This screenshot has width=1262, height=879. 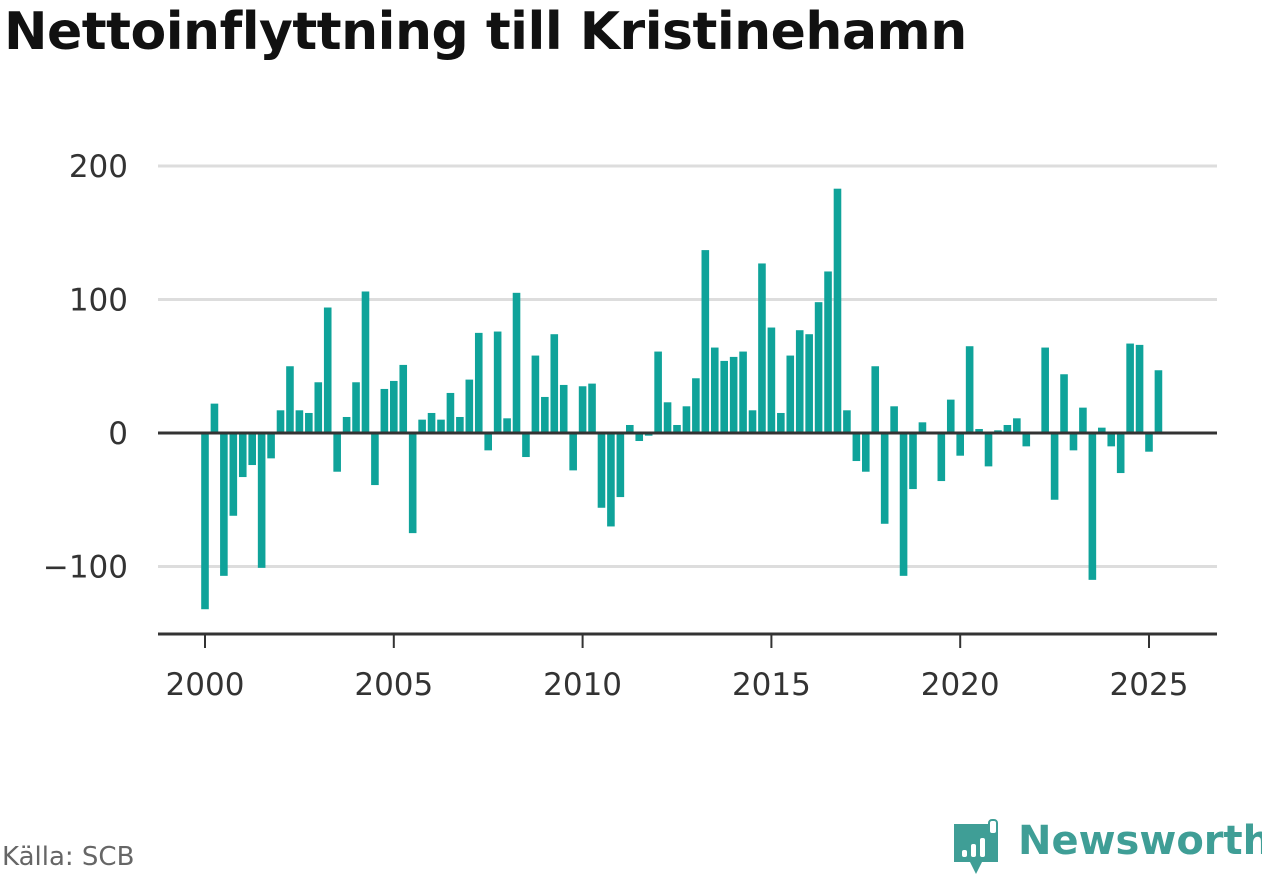 I want to click on x-tick-label: 2000, so click(x=205, y=685).